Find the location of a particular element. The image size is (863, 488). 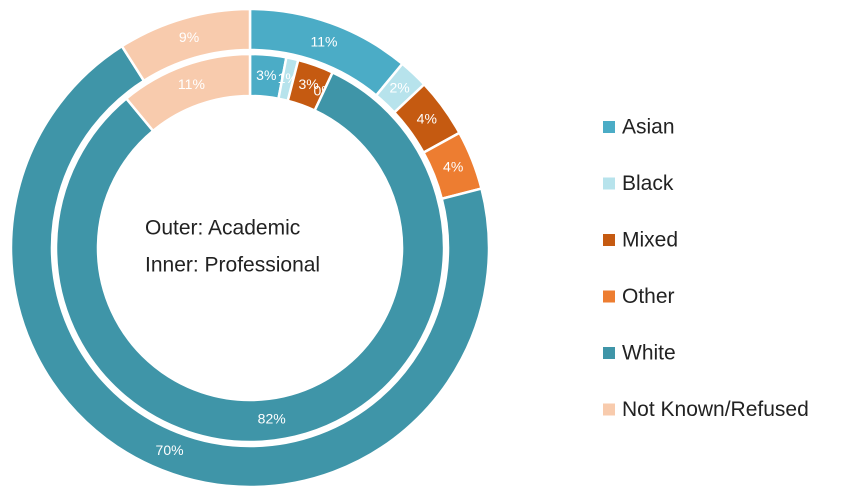

segment-value: 1 is located at coordinates (282, 78).